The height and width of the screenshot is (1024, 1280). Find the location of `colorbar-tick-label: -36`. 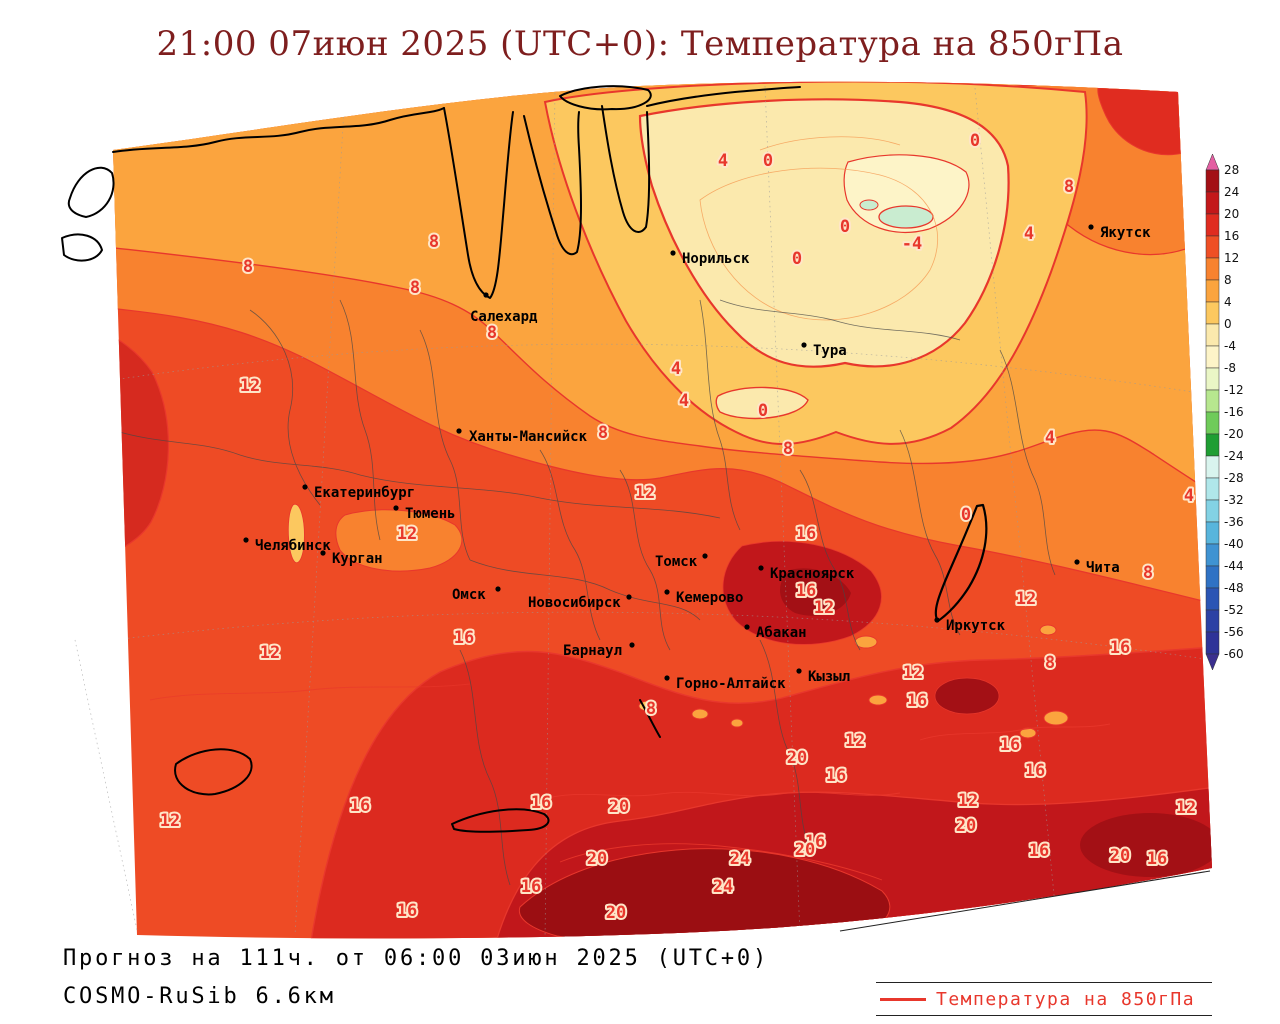

colorbar-tick-label: -36 is located at coordinates (1234, 522).